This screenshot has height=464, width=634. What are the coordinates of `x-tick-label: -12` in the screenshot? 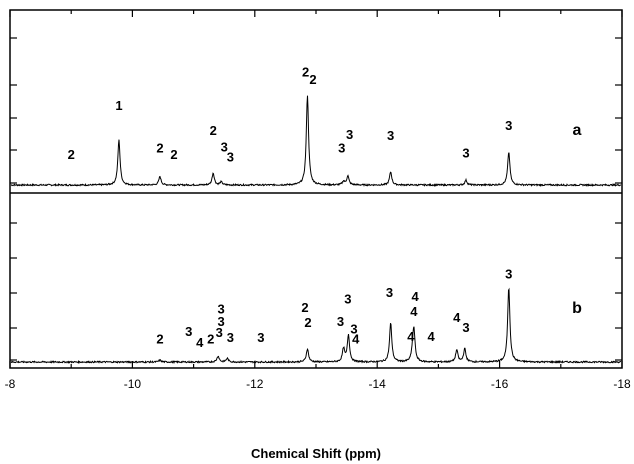 It's located at (255, 384).